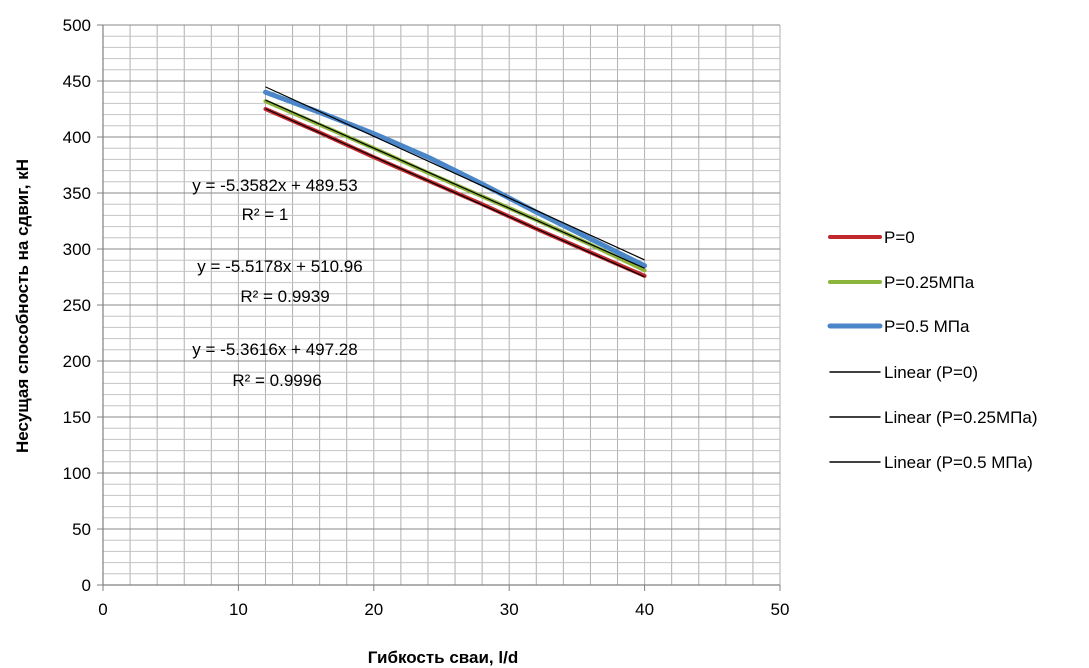 This screenshot has height=668, width=1089. Describe the element at coordinates (77, 193) in the screenshot. I see `y-tick-label: 350` at that location.